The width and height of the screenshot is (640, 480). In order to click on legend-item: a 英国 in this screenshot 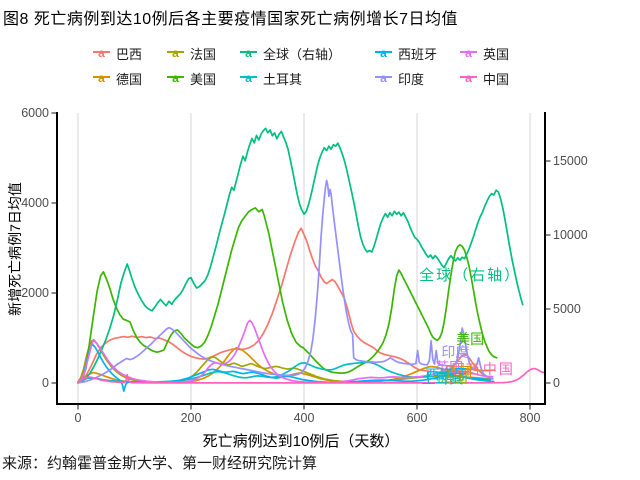, I will do `click(490, 53)`.